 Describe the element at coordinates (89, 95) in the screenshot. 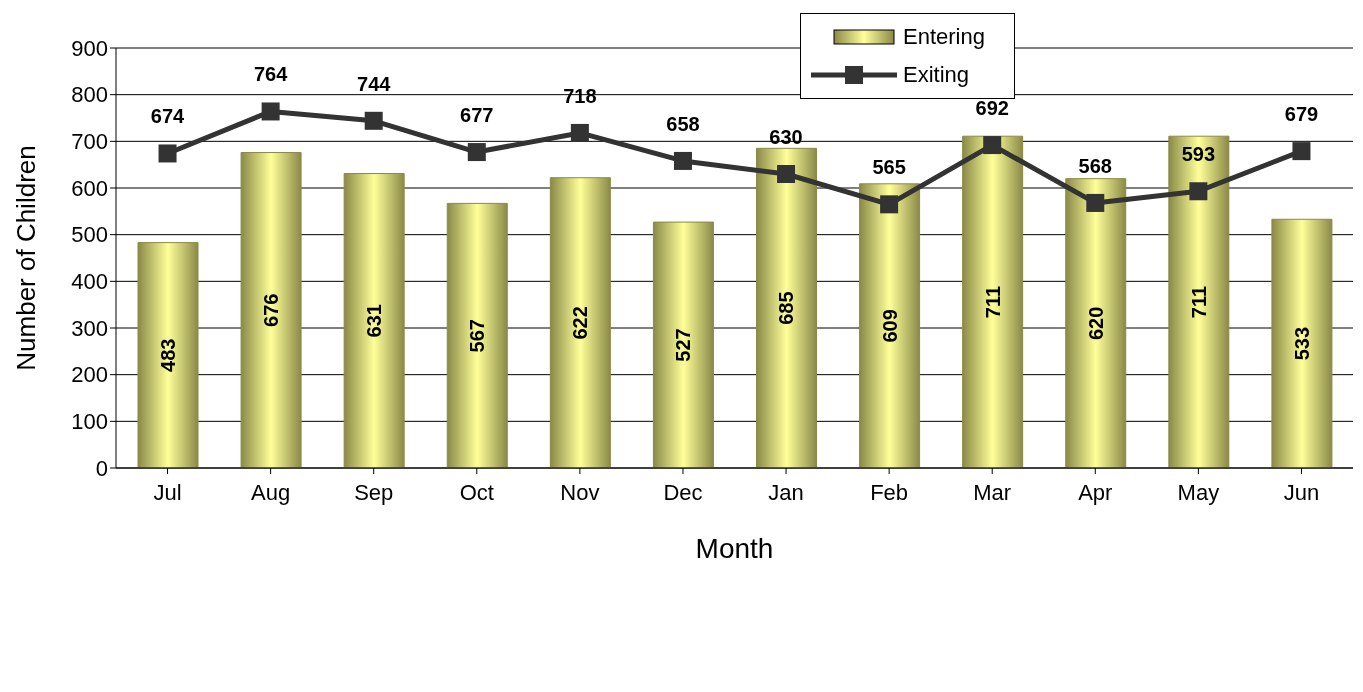

I see `y-tick-label: 800` at that location.